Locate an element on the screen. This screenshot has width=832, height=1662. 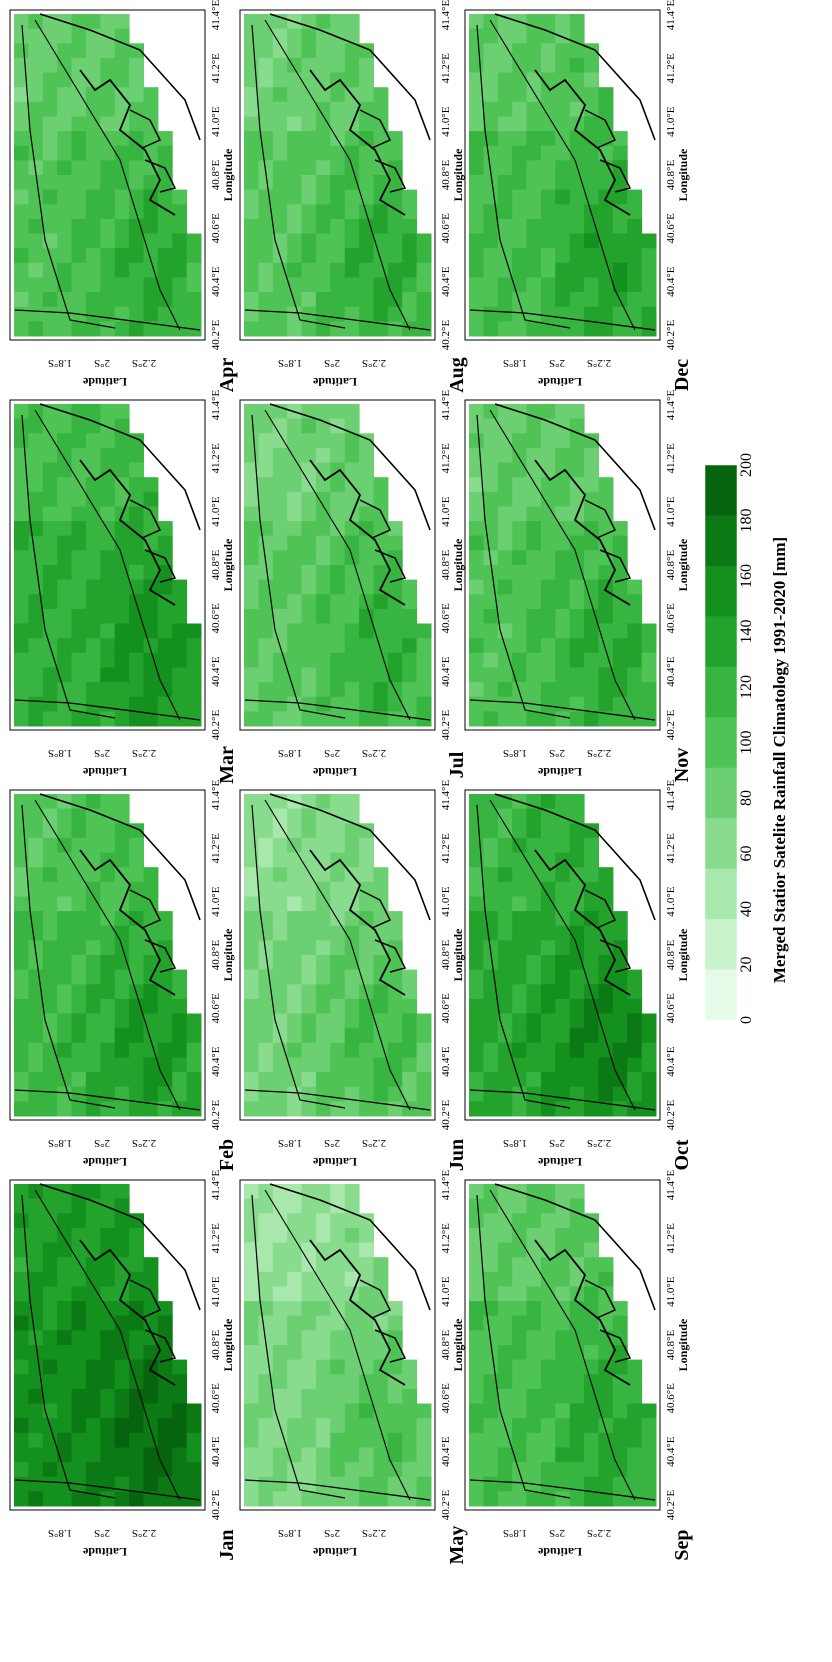
lon-tick-label: 40.4°E is located at coordinates (671, 1451).